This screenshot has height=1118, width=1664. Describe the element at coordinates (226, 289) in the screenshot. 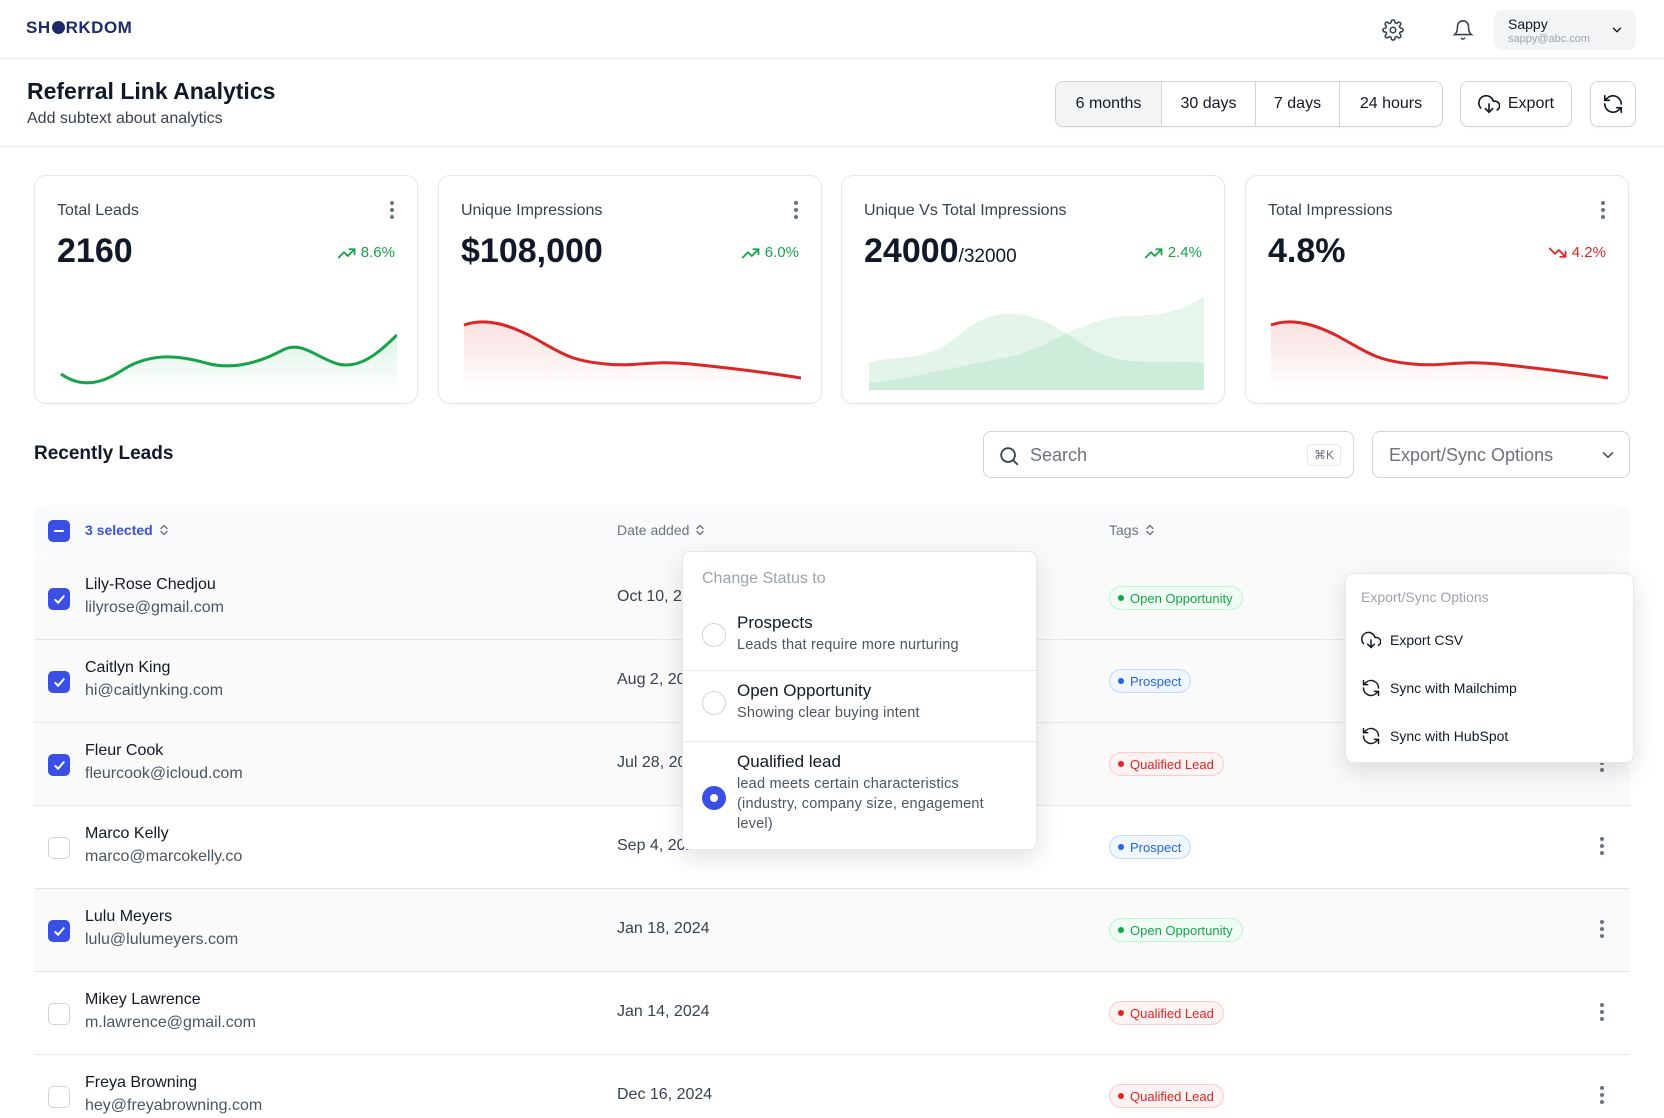

I see `card-total-leads: Total Leads 2160 8.6%` at that location.